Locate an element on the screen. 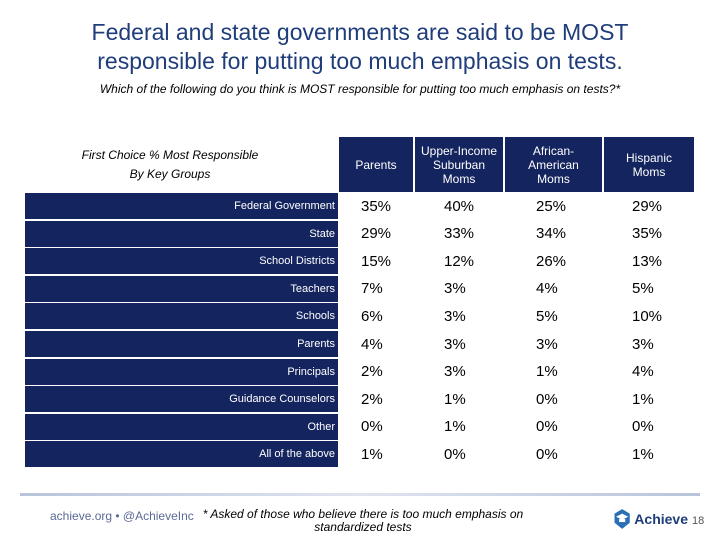  table-cell: 12% is located at coordinates (459, 261).